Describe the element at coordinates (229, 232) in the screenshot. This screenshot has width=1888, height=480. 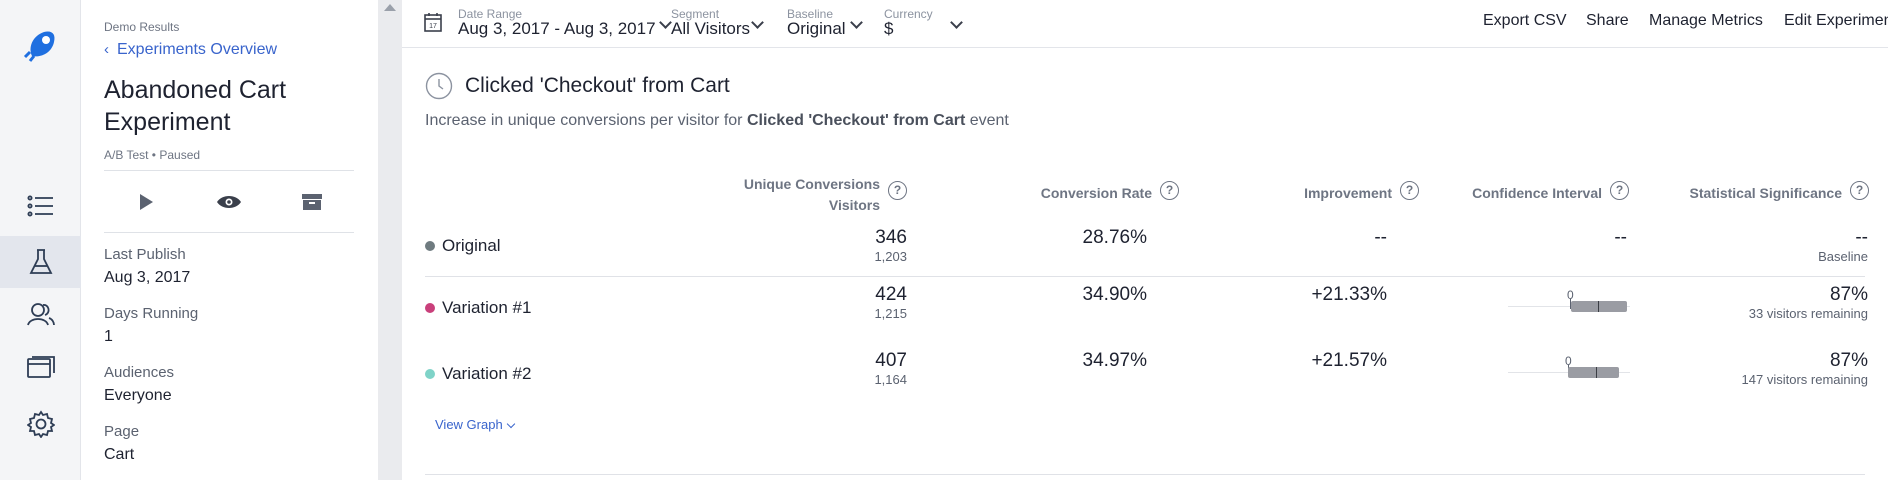
I see `divider` at that location.